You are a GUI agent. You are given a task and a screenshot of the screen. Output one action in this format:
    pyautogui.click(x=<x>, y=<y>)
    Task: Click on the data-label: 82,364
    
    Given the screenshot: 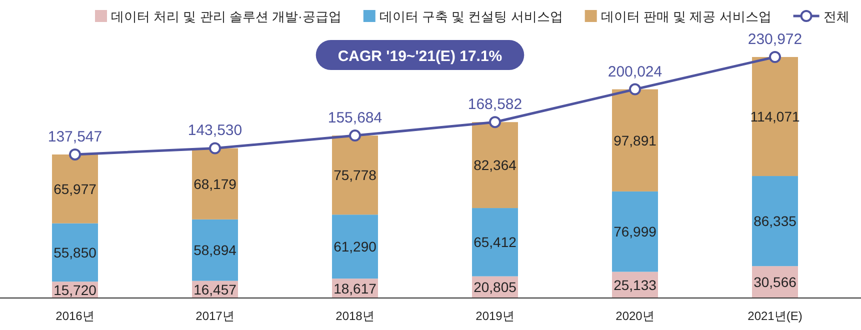 What is the action you would take?
    pyautogui.click(x=495, y=165)
    